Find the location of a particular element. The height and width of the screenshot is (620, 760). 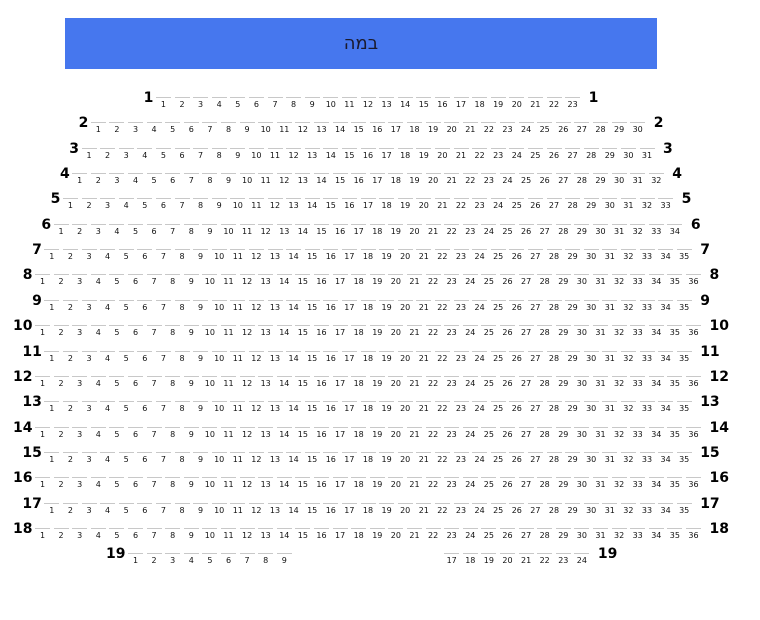

seat: 5 is located at coordinates (117, 535).